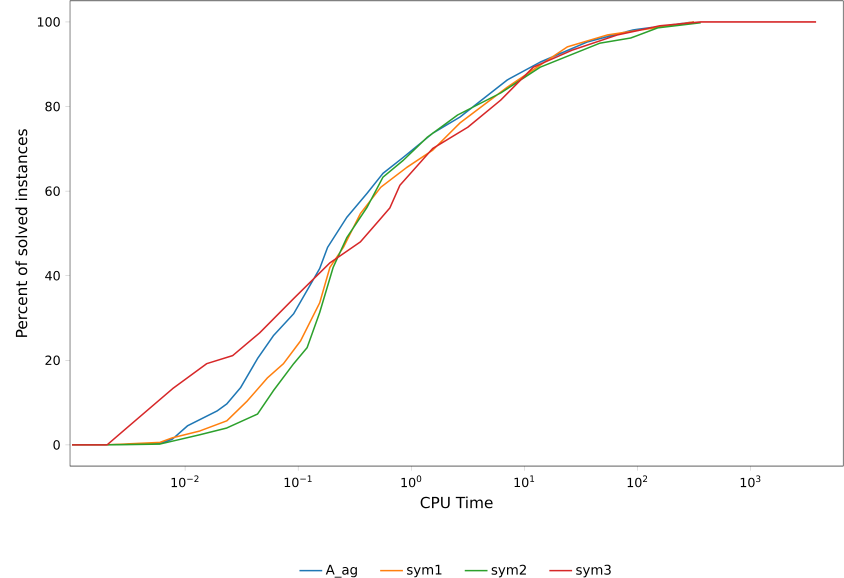  I want to click on x-tick-label: 10$^{2}$, so click(638, 481).